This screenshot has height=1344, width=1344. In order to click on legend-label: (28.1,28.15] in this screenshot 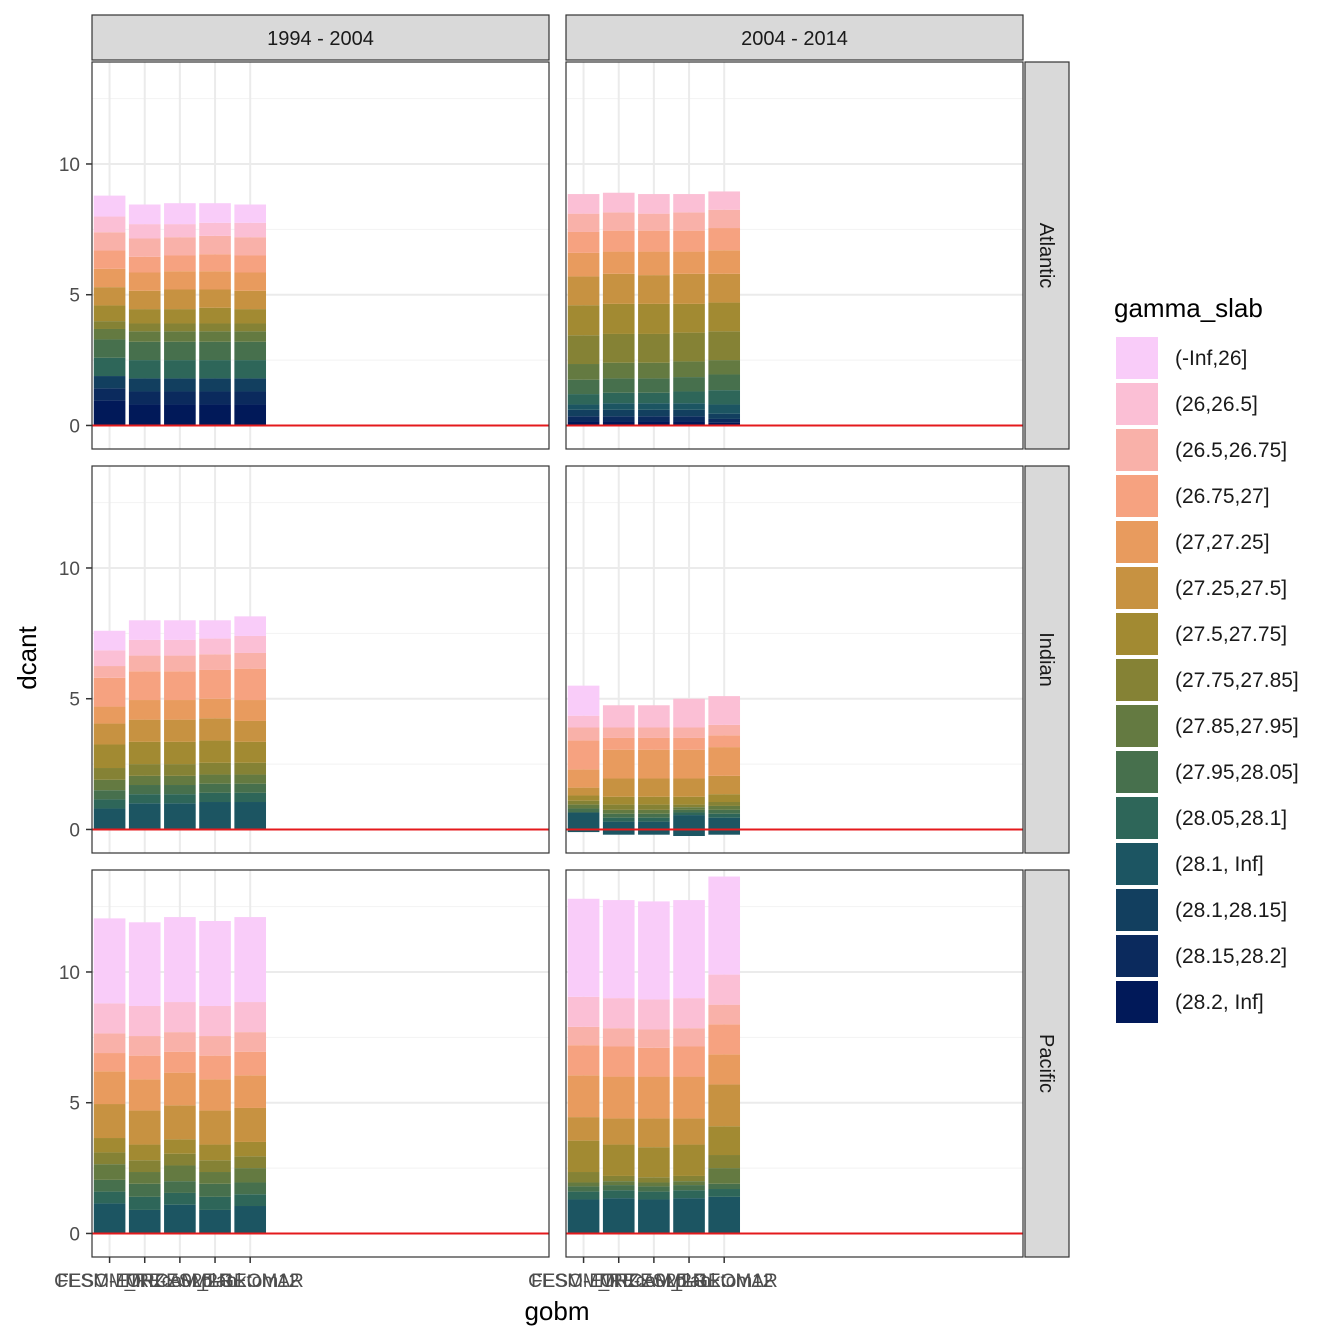, I will do `click(1231, 910)`.